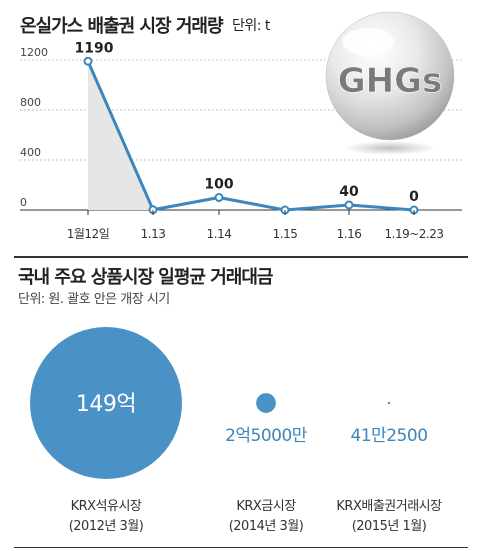 Image resolution: width=480 pixels, height=551 pixels. What do you see at coordinates (218, 185) in the screenshot?
I see `data-label: 100` at bounding box center [218, 185].